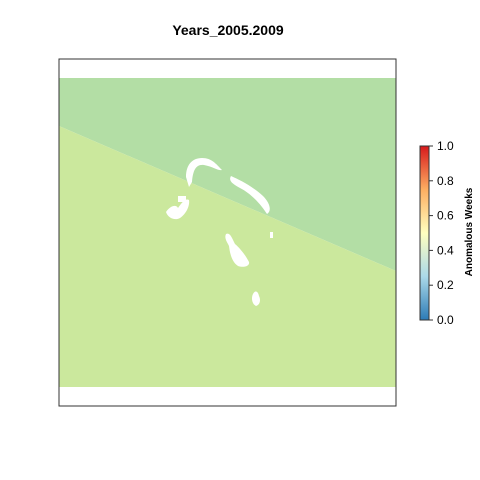 The image size is (480, 480). What do you see at coordinates (204, 172) in the screenshot?
I see `missing-area-arc` at bounding box center [204, 172].